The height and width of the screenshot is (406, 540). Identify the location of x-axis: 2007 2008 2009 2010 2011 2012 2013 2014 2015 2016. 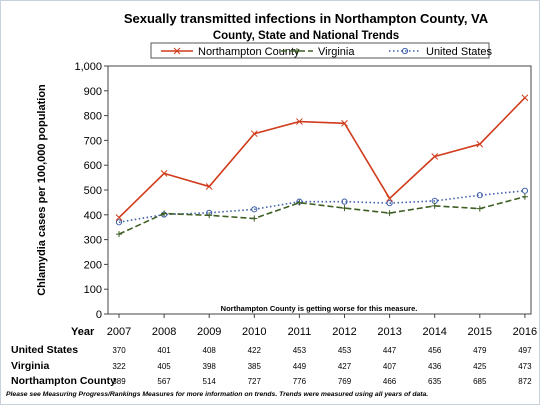
(322, 326).